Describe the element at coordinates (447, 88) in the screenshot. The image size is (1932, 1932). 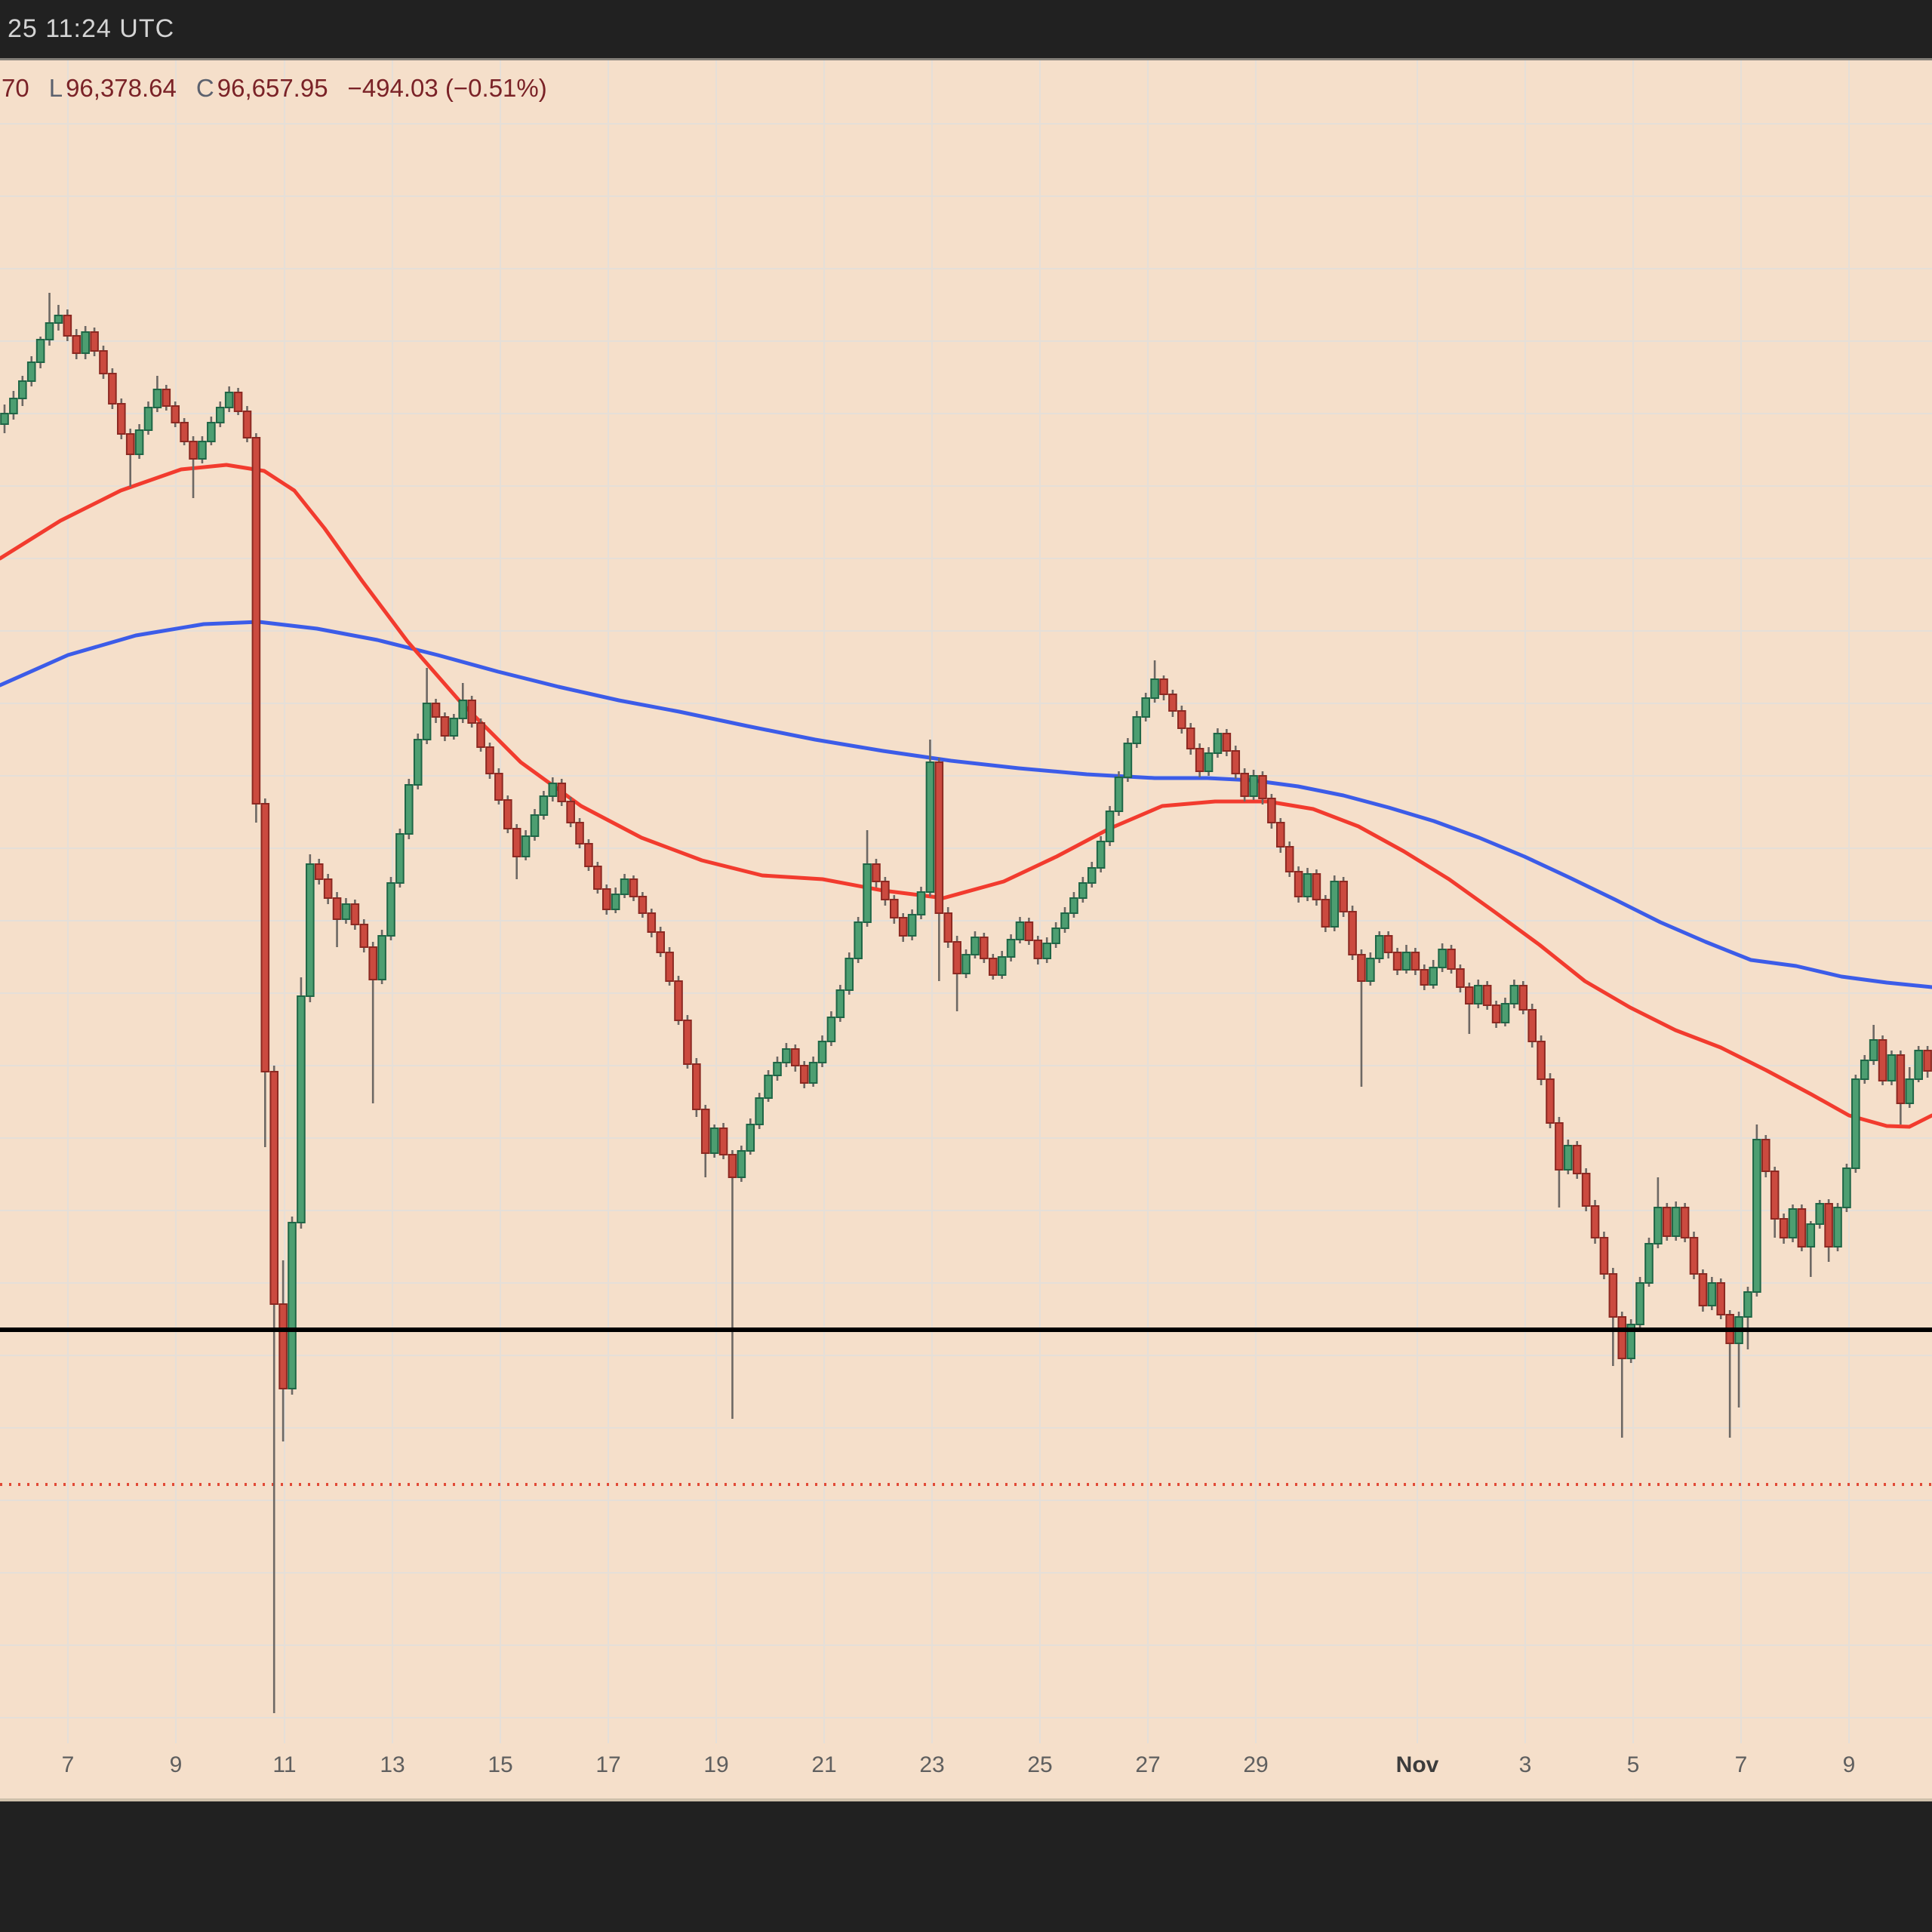
I see `change-value: −494.03 (−0.51%)` at that location.